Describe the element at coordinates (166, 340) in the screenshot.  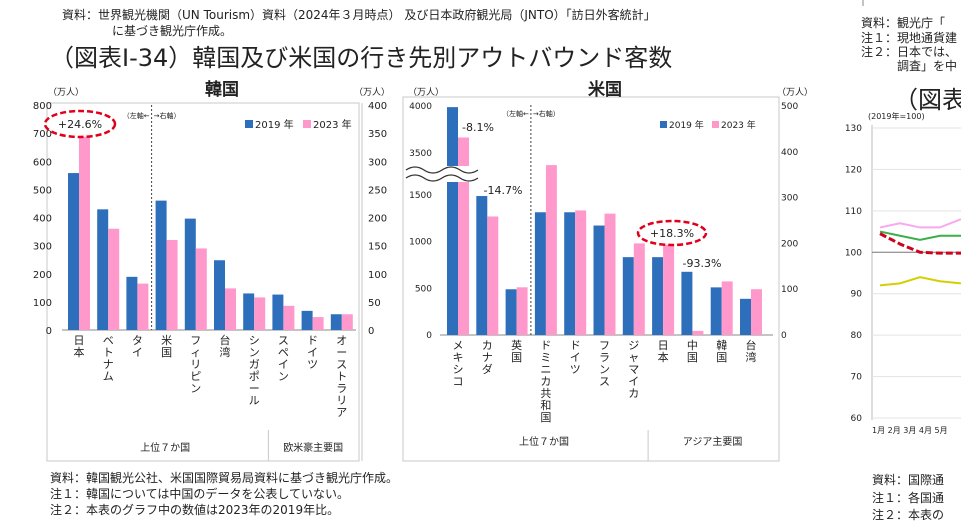
I see `svg-text: 米` at that location.